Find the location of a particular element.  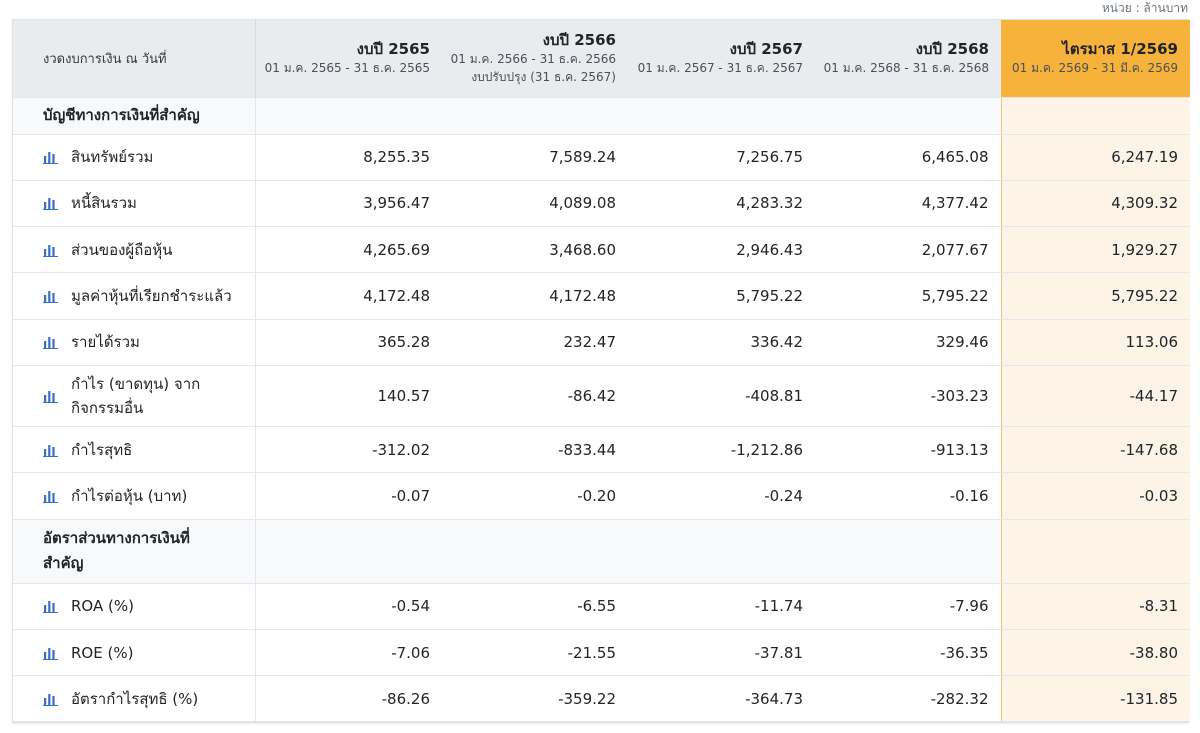

value-cell: 7,589.24 is located at coordinates (535, 157).